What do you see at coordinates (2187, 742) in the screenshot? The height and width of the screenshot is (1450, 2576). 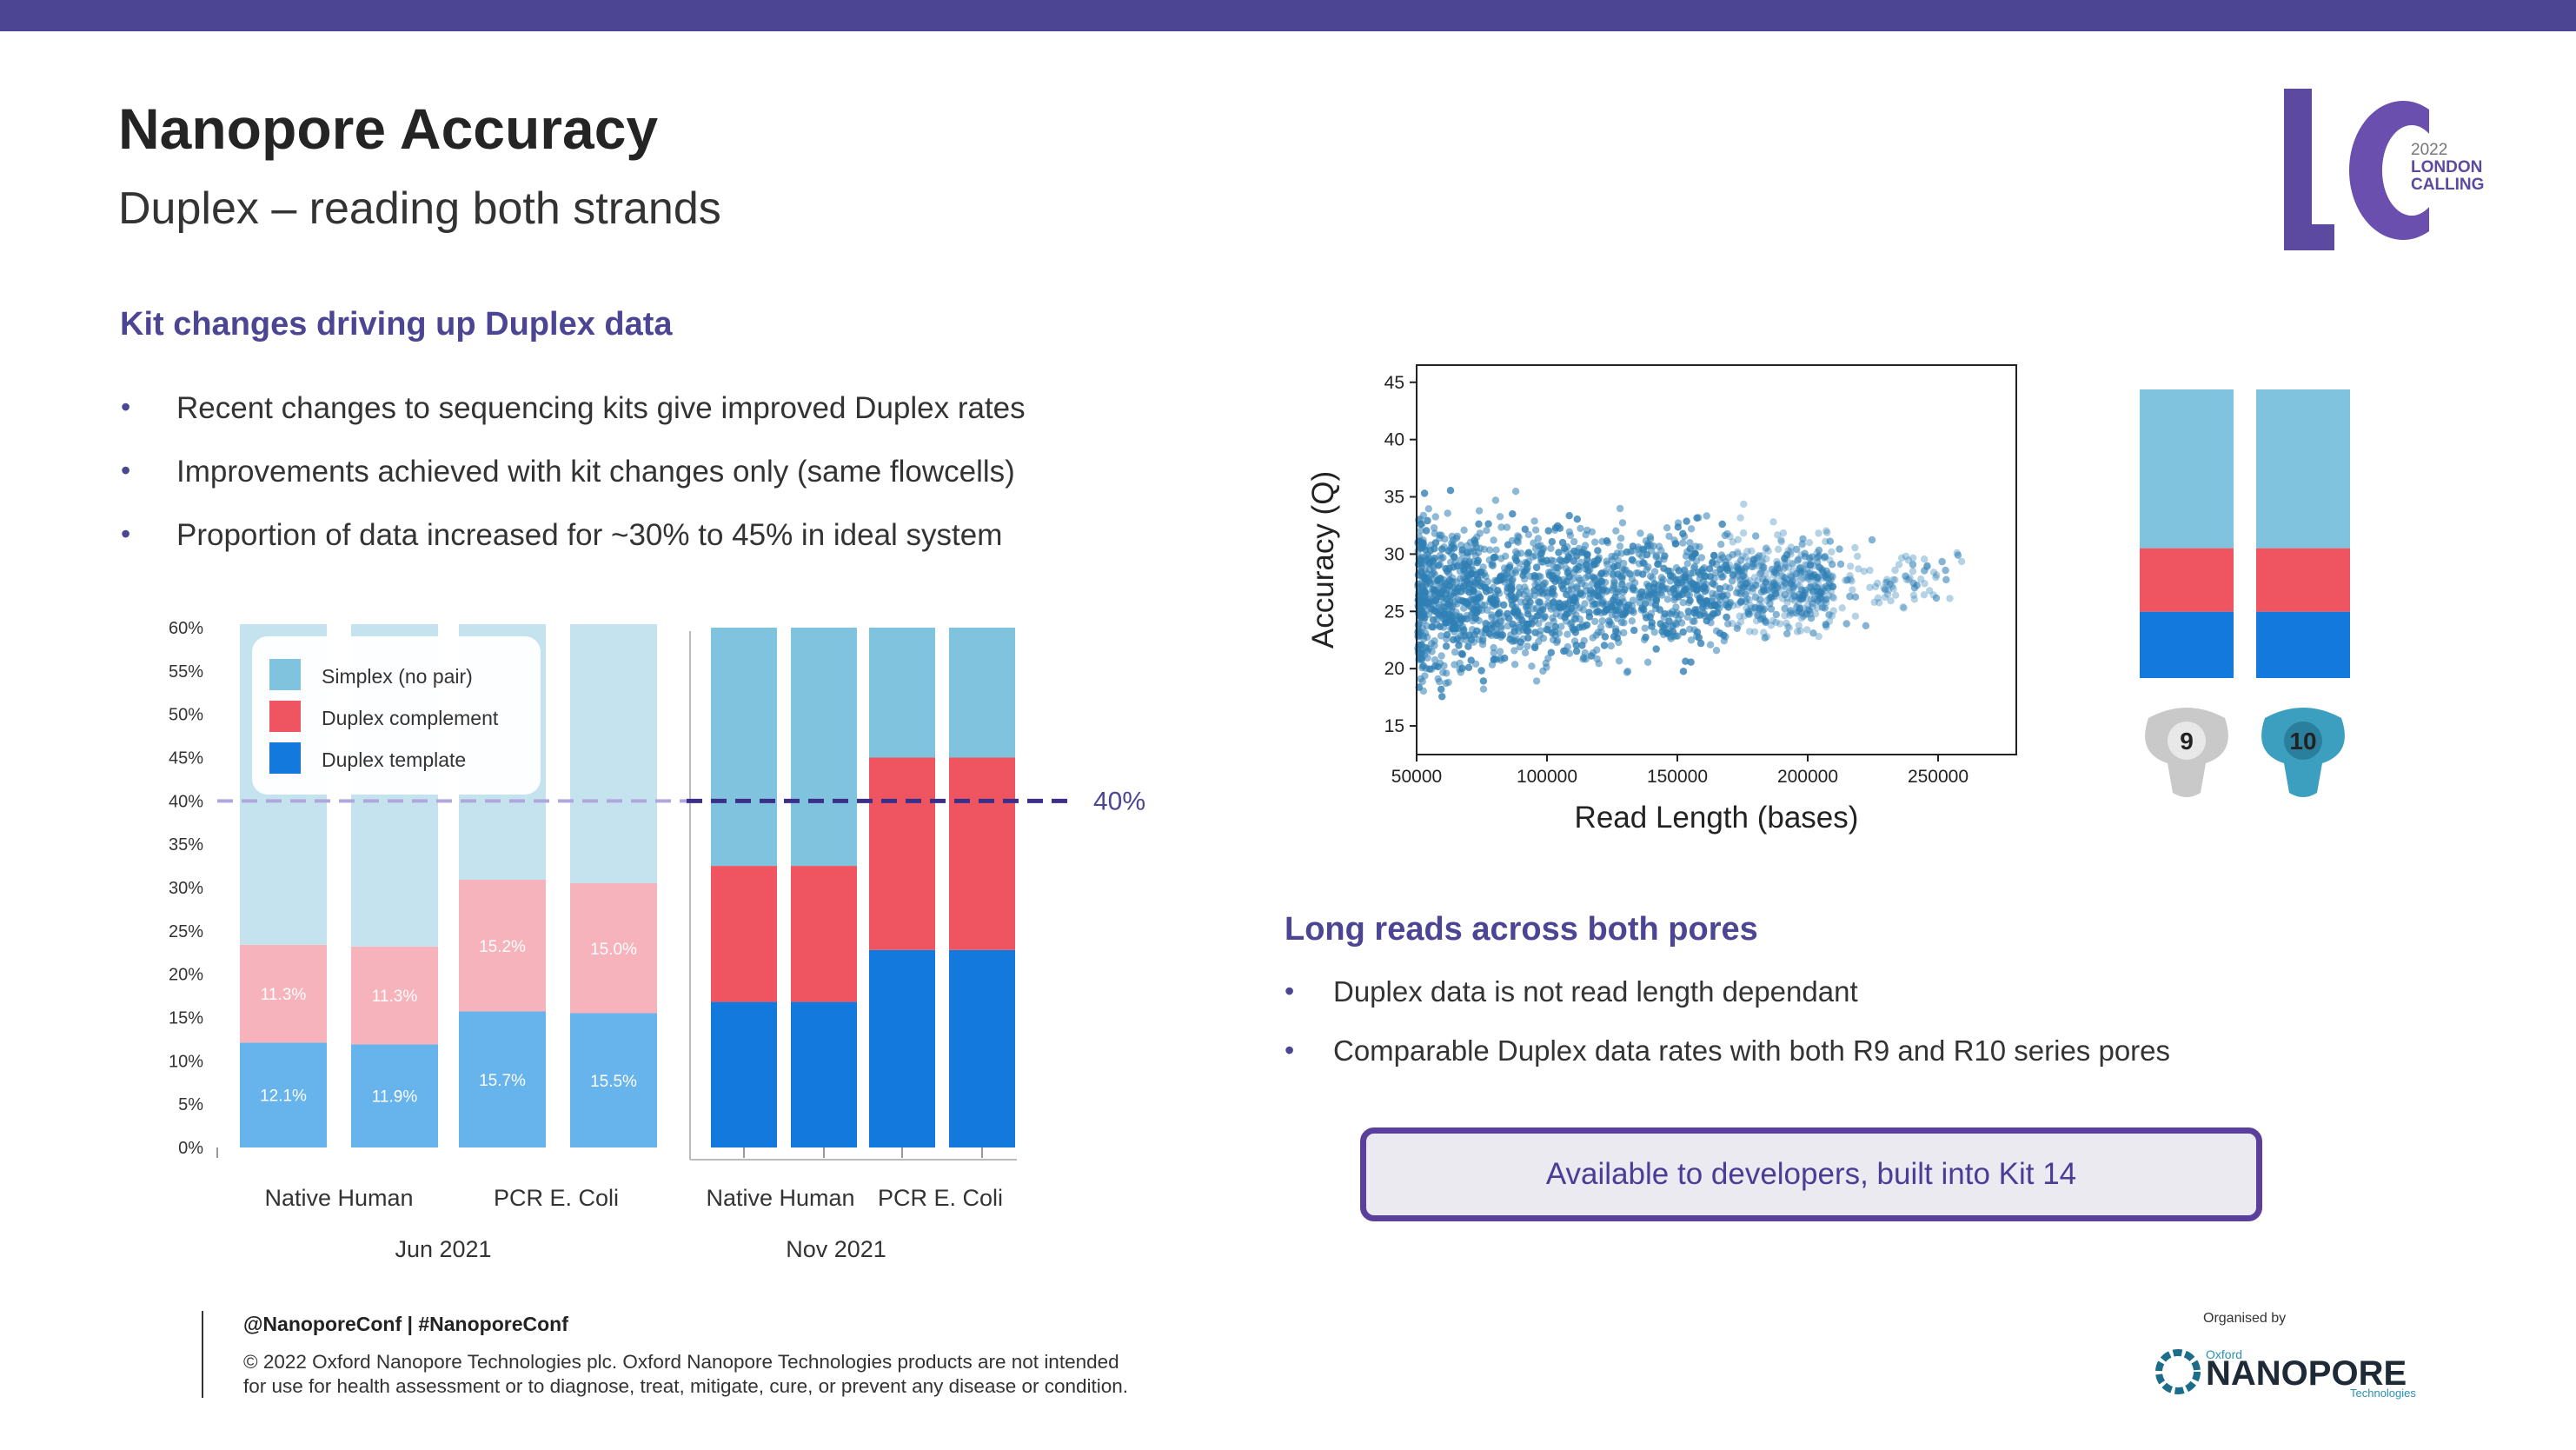 I see `pore-badge-label: 9` at bounding box center [2187, 742].